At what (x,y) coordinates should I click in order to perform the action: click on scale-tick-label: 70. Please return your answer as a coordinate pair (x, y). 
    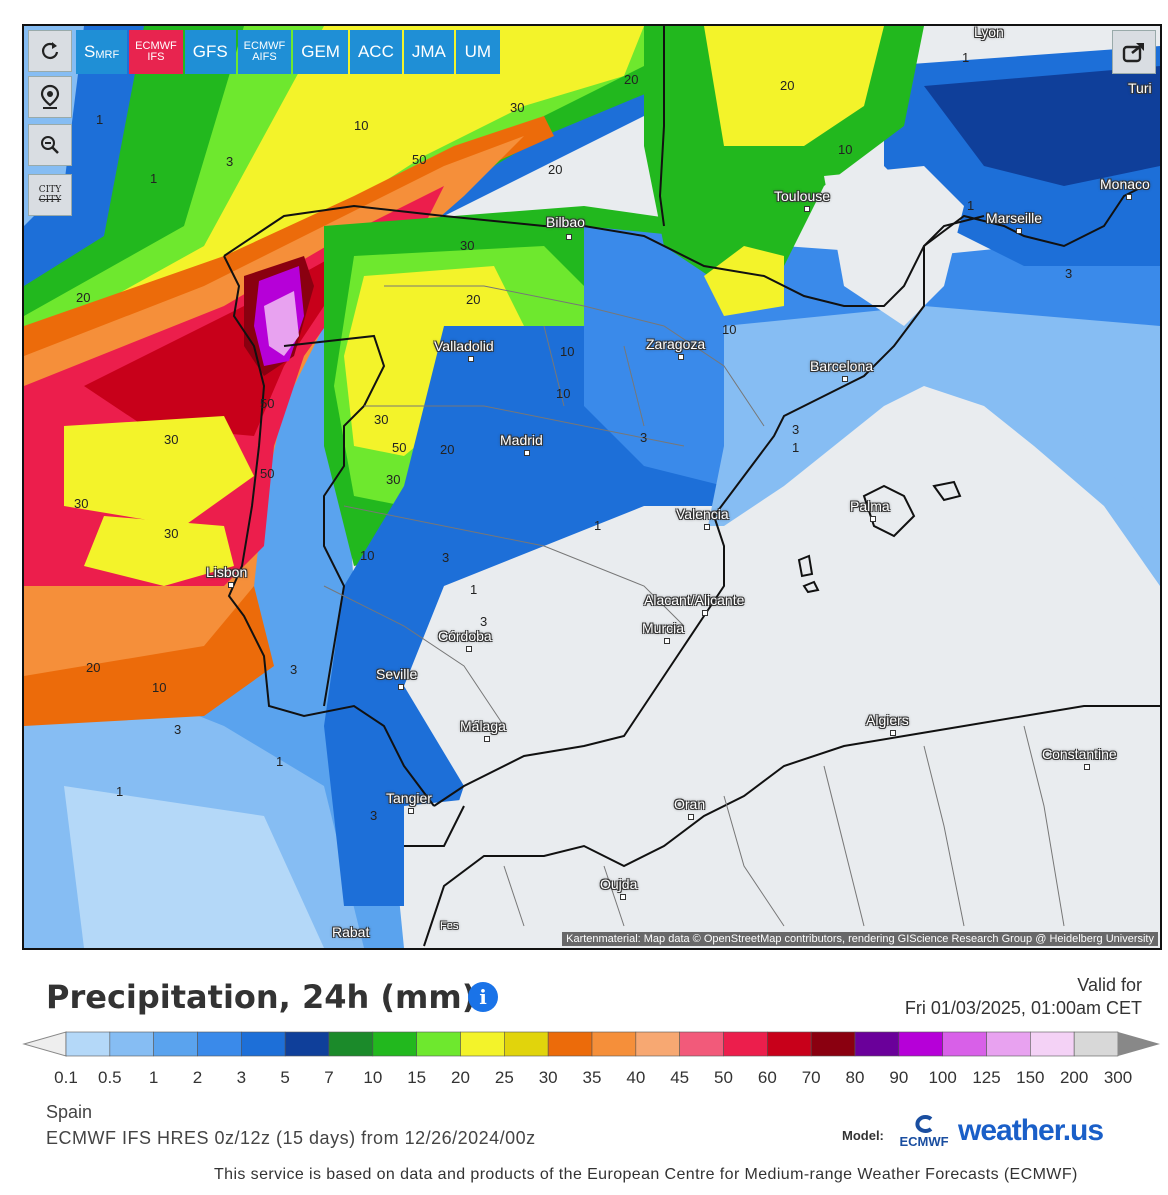
    Looking at the image, I should click on (811, 1077).